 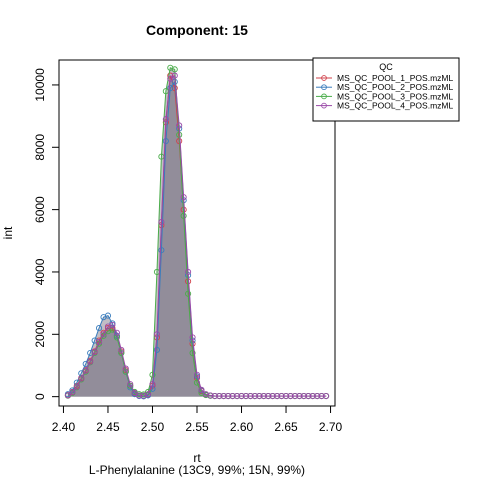 What do you see at coordinates (40, 396) in the screenshot?
I see `y-tick-label: 0` at bounding box center [40, 396].